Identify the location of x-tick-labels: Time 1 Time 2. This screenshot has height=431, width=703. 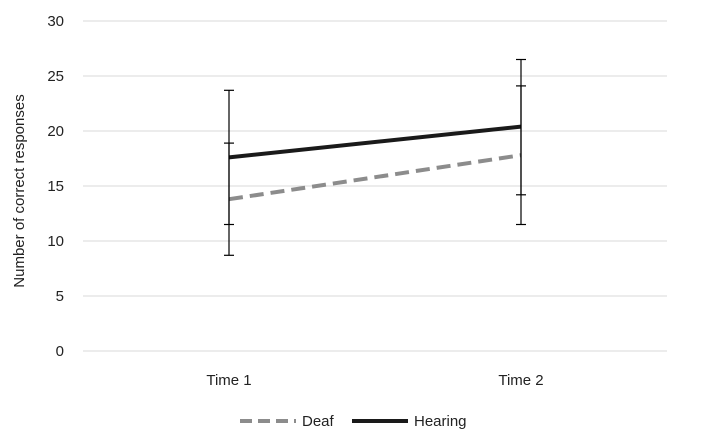
(374, 380).